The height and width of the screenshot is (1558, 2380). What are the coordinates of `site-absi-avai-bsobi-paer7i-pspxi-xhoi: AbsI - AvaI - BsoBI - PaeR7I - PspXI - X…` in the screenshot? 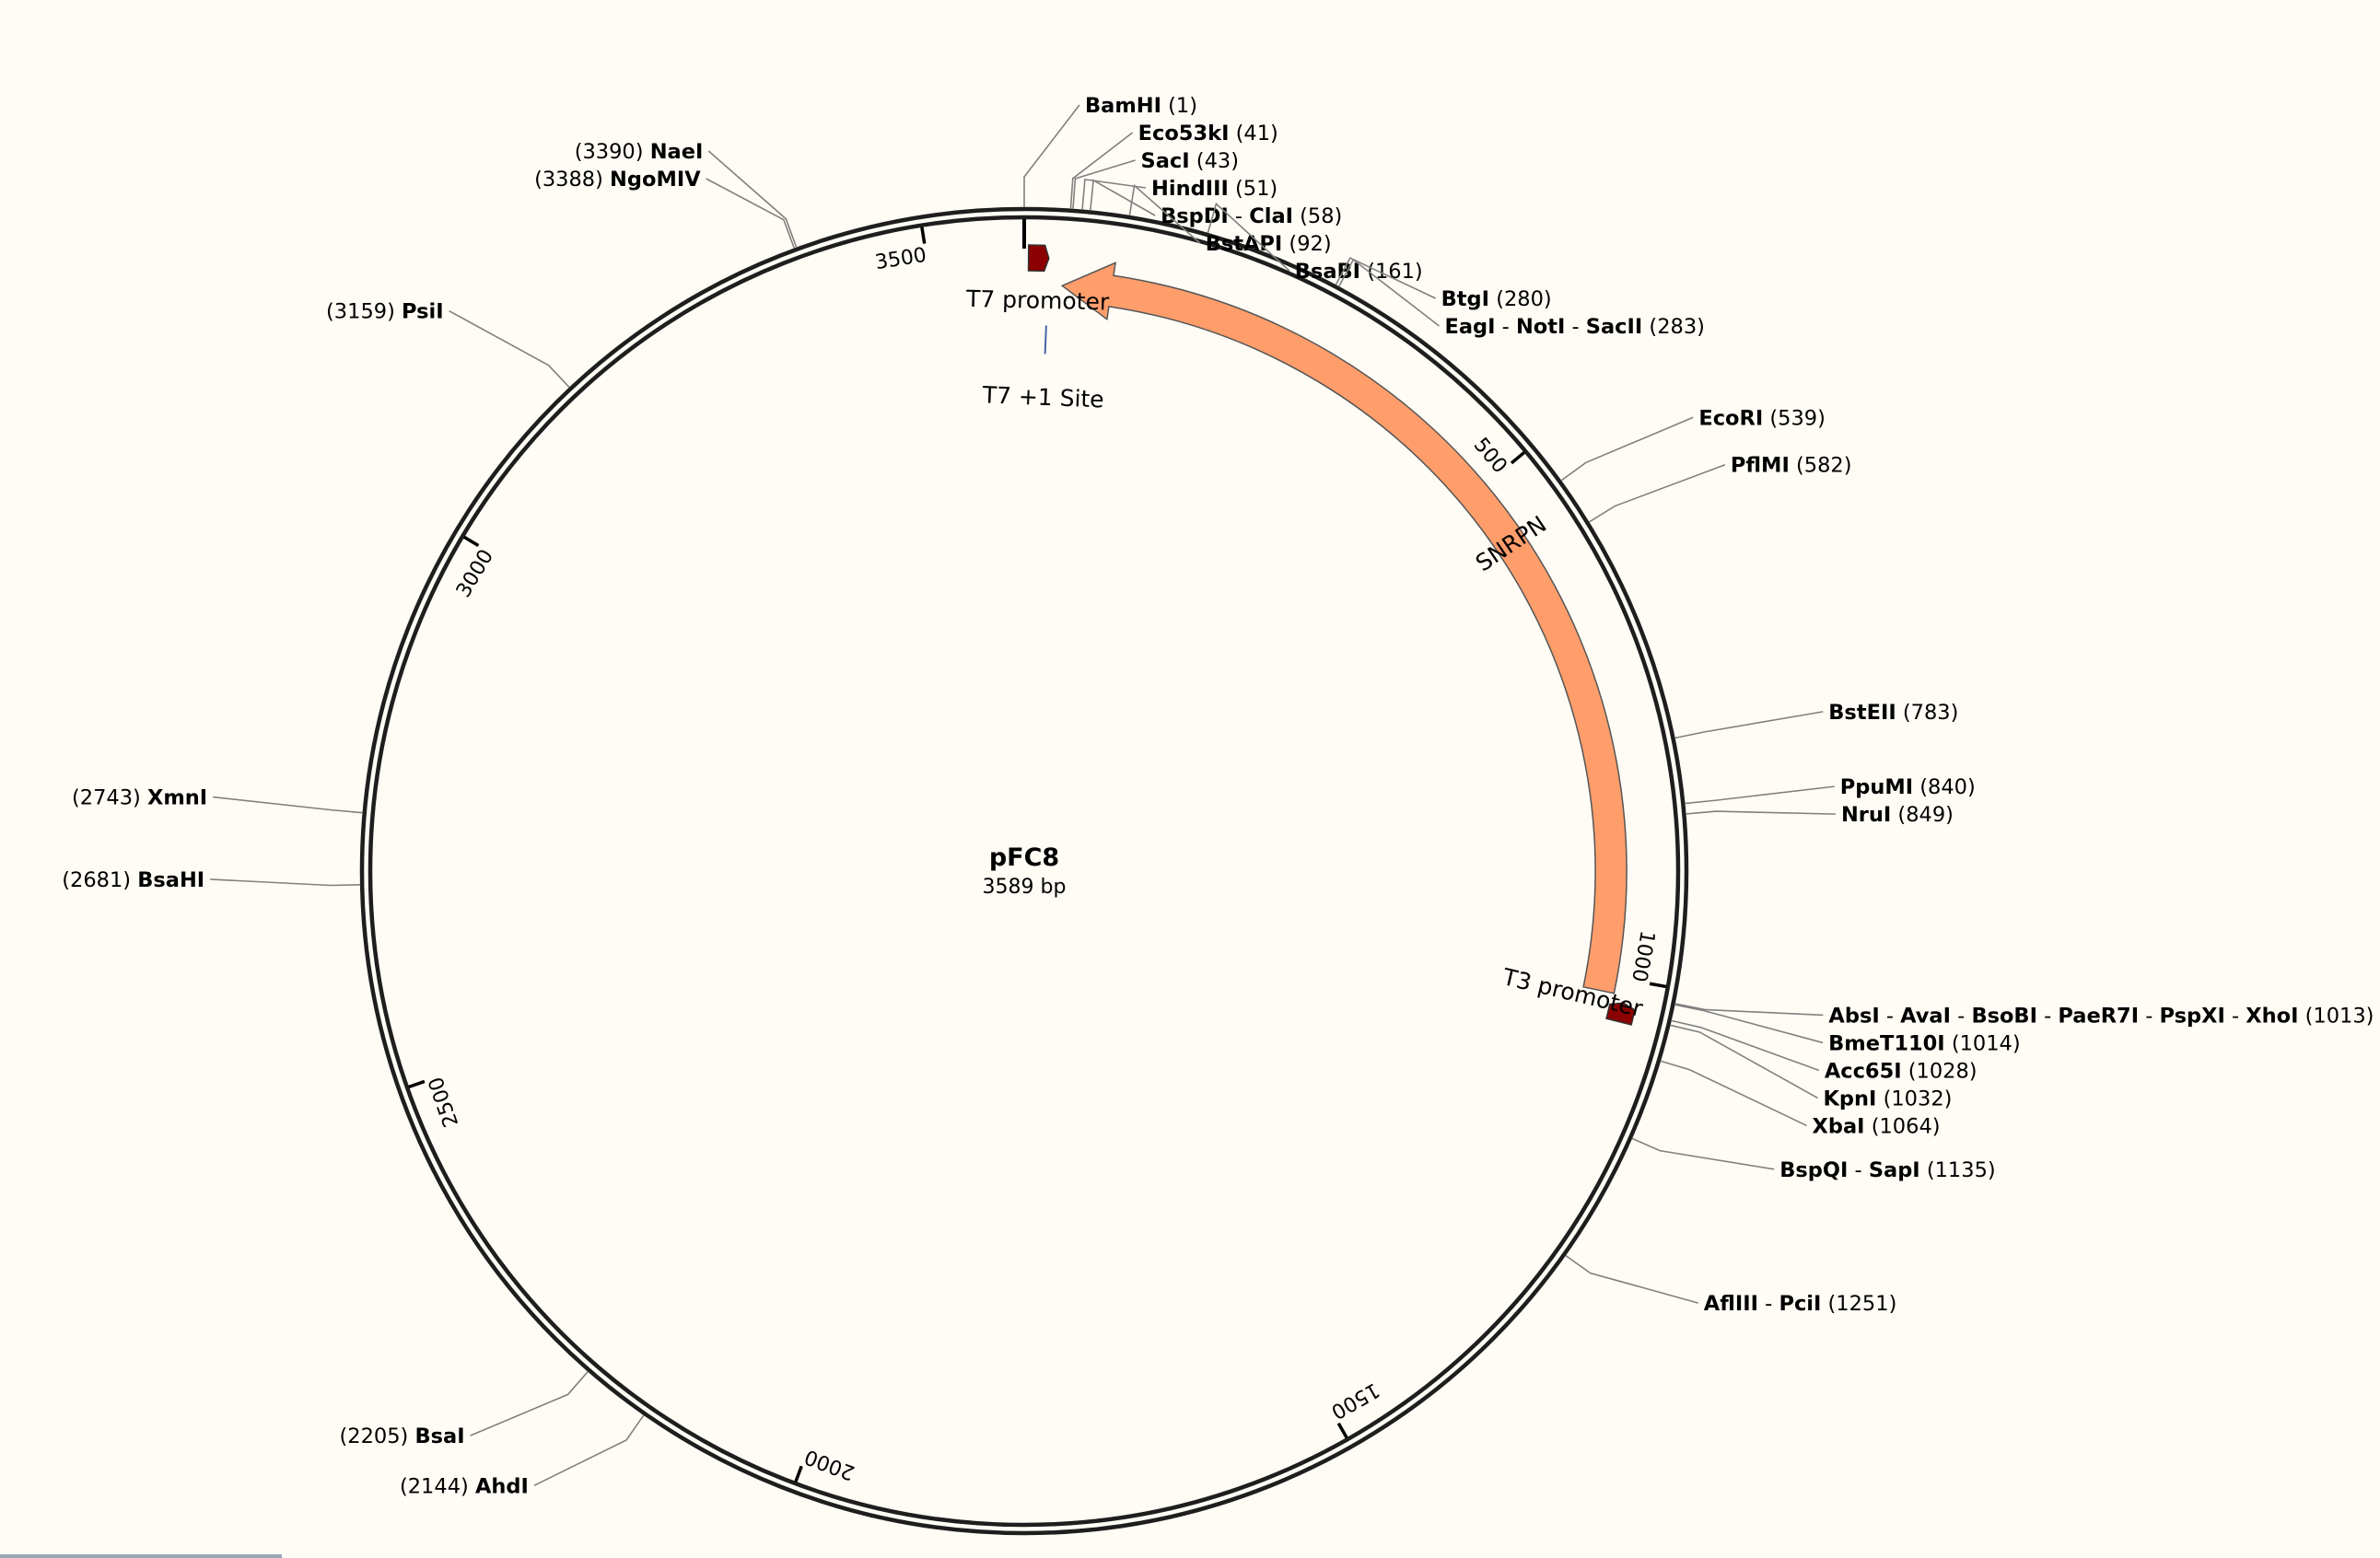 It's located at (2024, 1016).